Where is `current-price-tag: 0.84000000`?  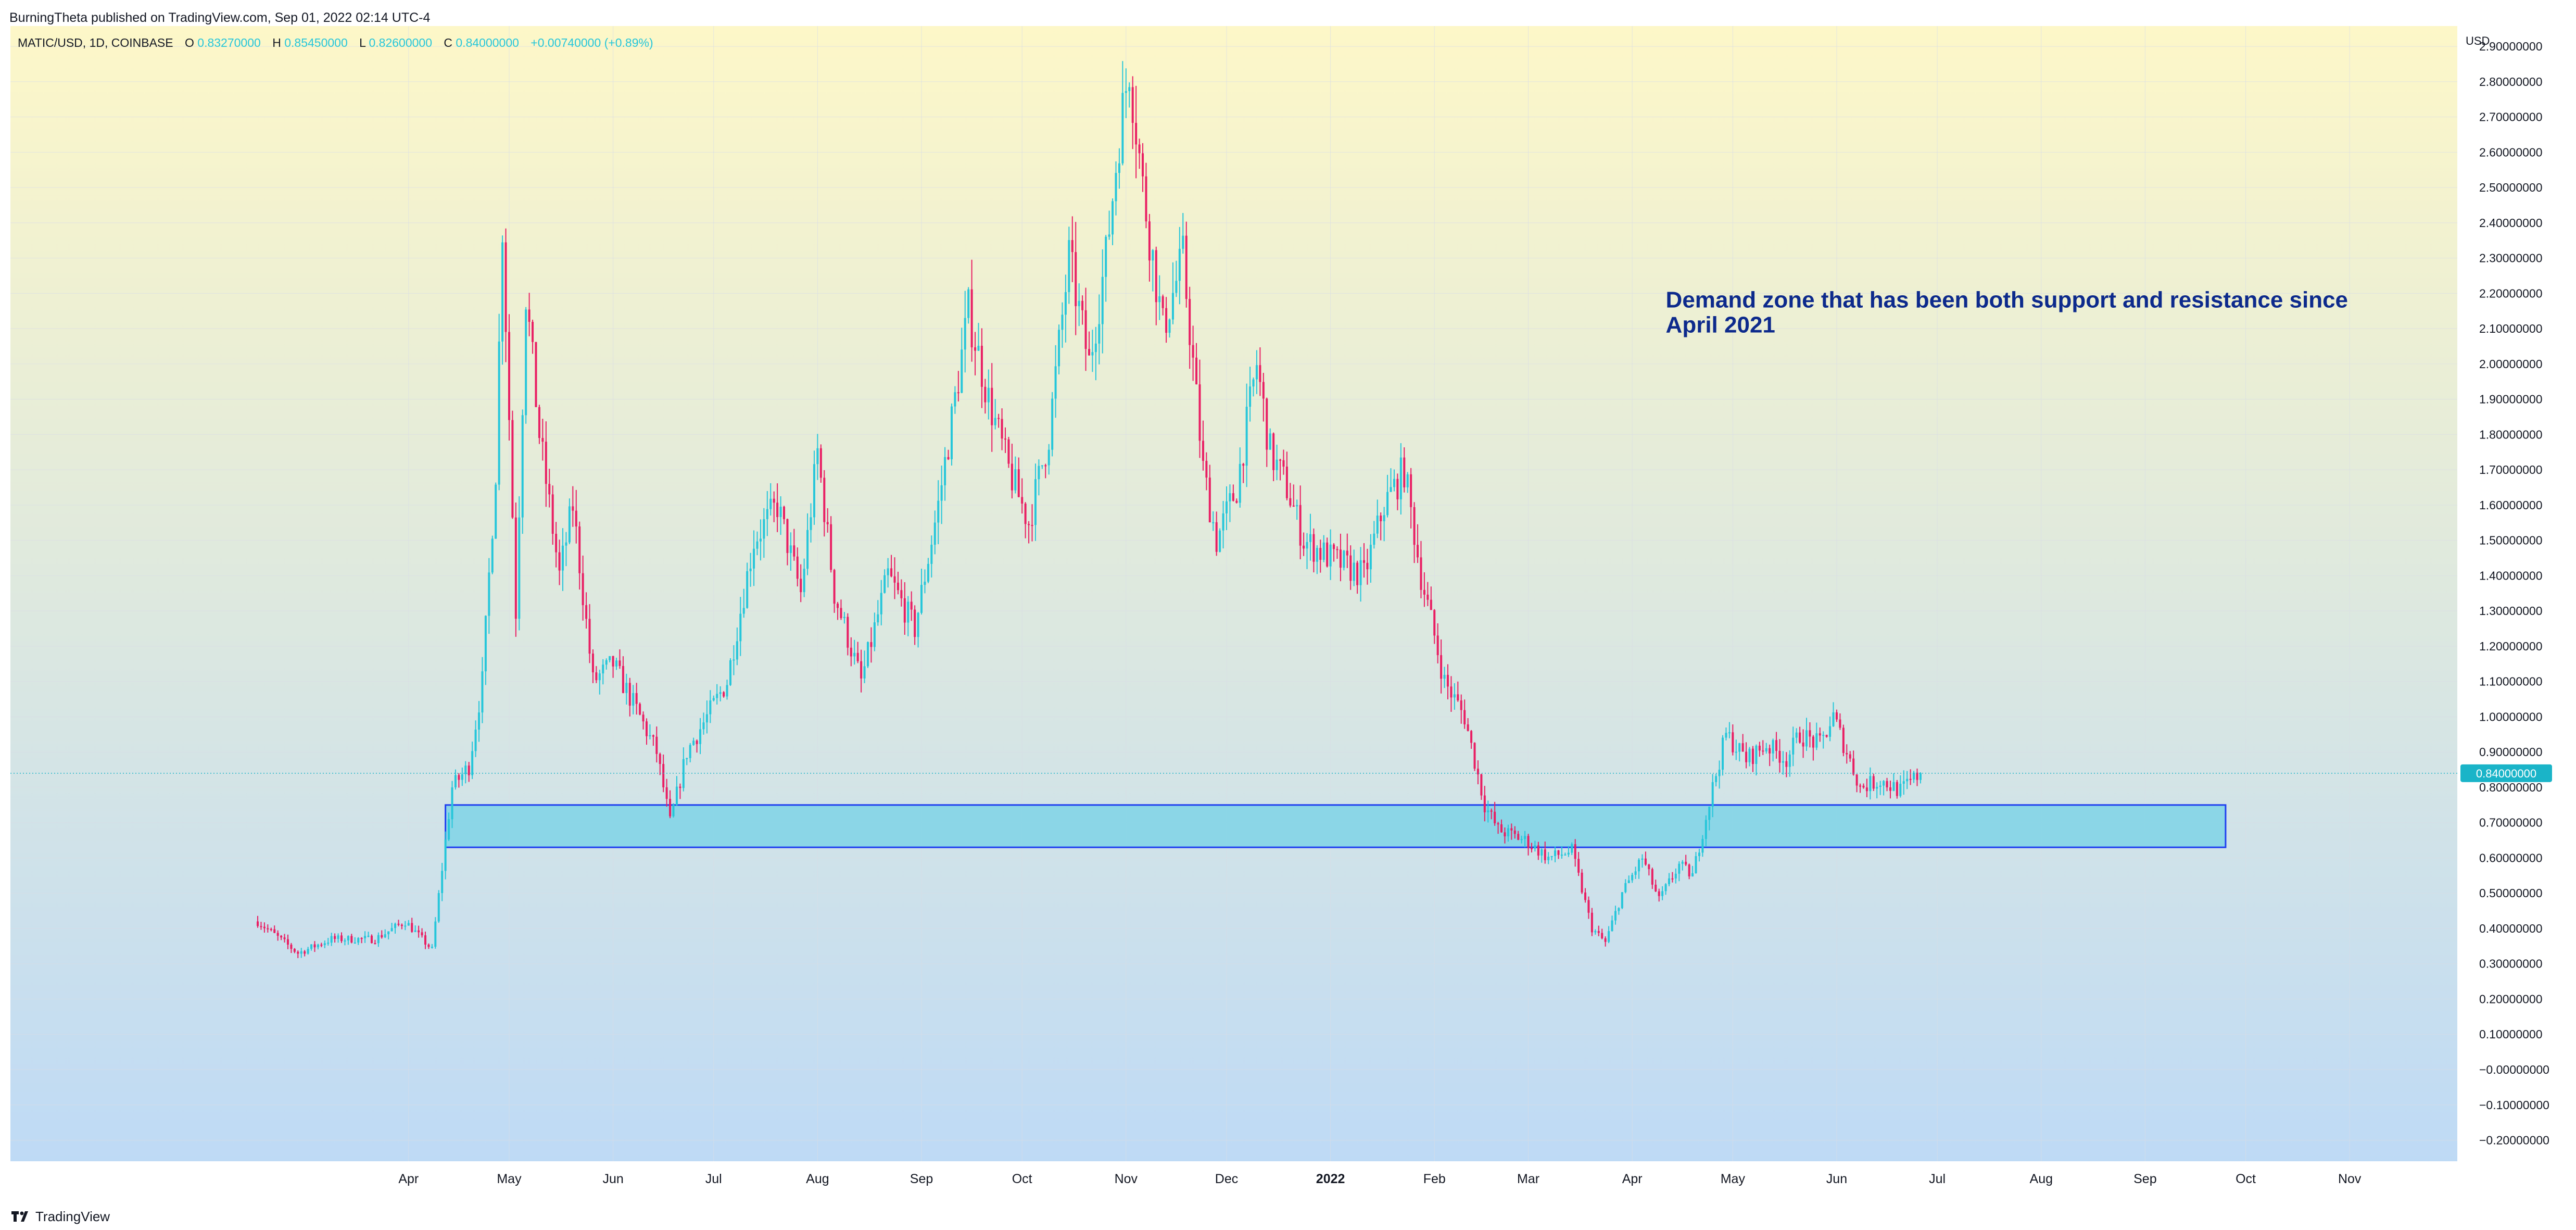
current-price-tag: 0.84000000 is located at coordinates (2506, 773).